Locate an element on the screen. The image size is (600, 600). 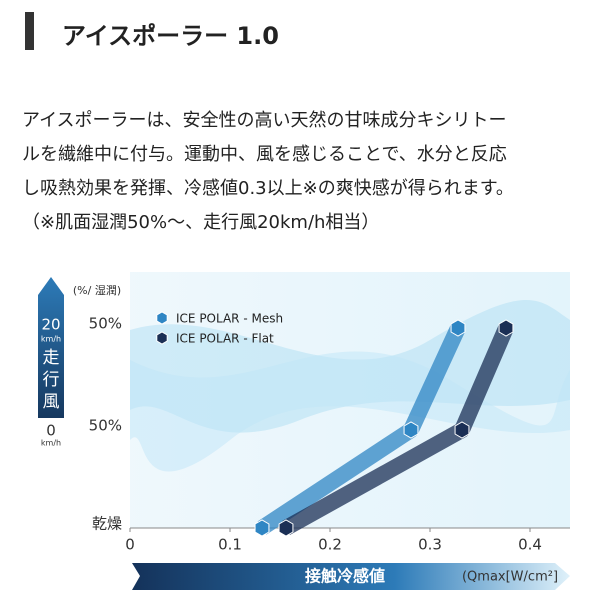
x-label: 接触冷感値 is located at coordinates (345, 576).